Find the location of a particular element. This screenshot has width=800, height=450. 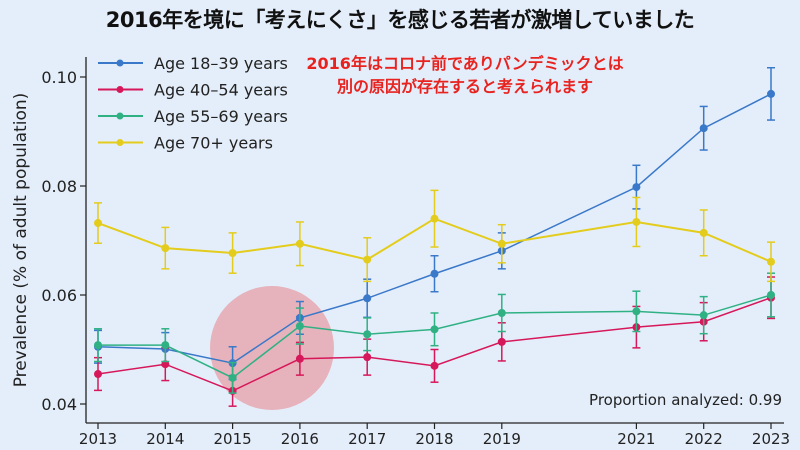

y-tick-label: 0.04 is located at coordinates (59, 404).